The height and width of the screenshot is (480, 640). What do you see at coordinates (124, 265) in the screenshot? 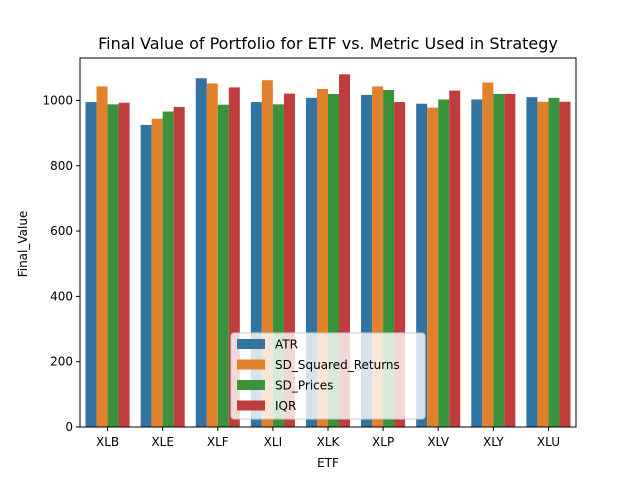
I see `bar-xlb-iqr` at bounding box center [124, 265].